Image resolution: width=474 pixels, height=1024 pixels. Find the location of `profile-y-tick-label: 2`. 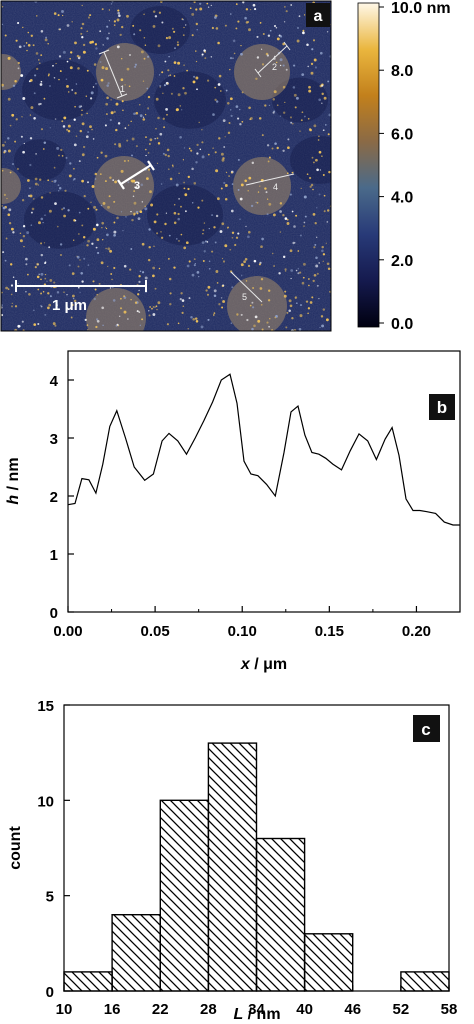

profile-y-tick-label: 2 is located at coordinates (54, 497).